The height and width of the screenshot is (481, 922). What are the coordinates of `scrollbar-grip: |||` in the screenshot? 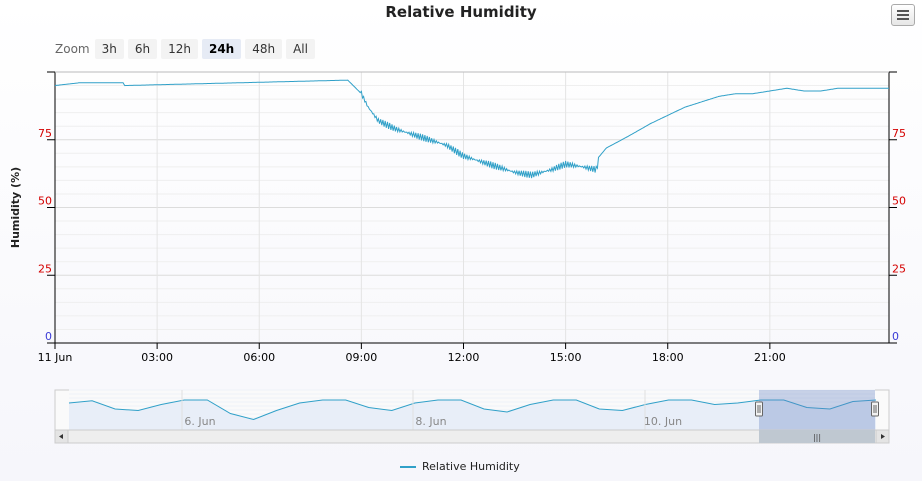 It's located at (817, 437).